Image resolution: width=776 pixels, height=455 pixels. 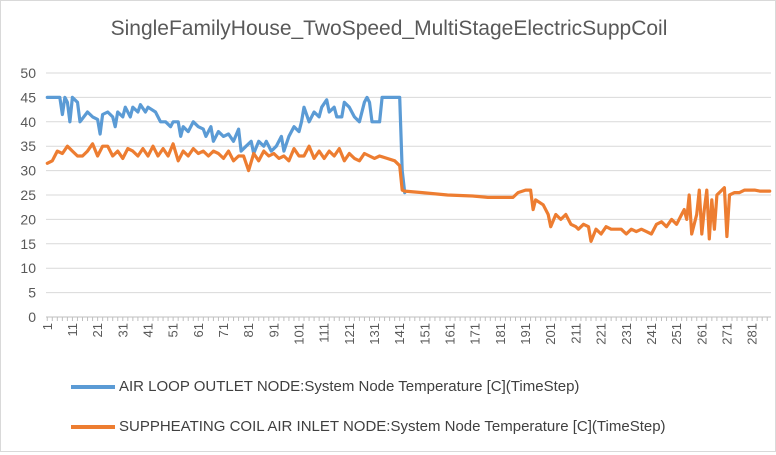 I want to click on y-tick-label: 45, so click(x=28, y=97).